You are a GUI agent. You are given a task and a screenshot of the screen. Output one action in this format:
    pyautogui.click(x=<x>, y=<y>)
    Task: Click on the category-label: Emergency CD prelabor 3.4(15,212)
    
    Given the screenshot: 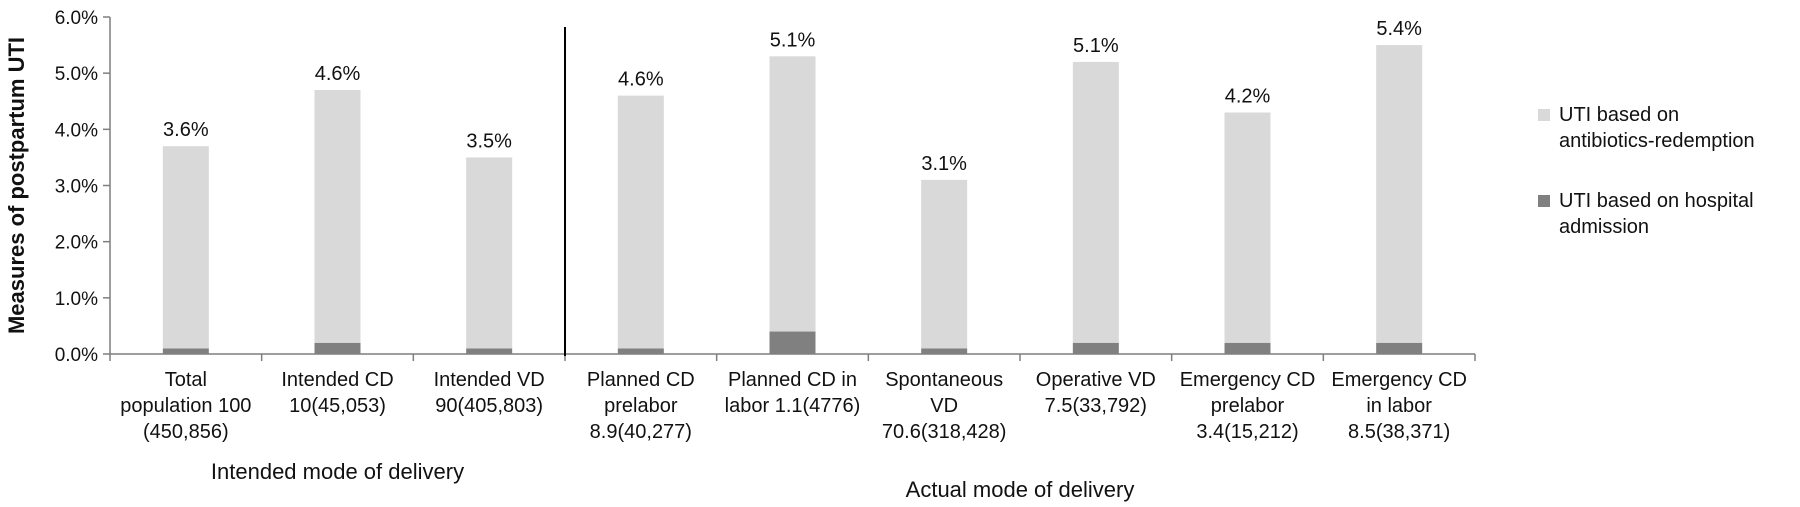 What is the action you would take?
    pyautogui.click(x=1248, y=406)
    